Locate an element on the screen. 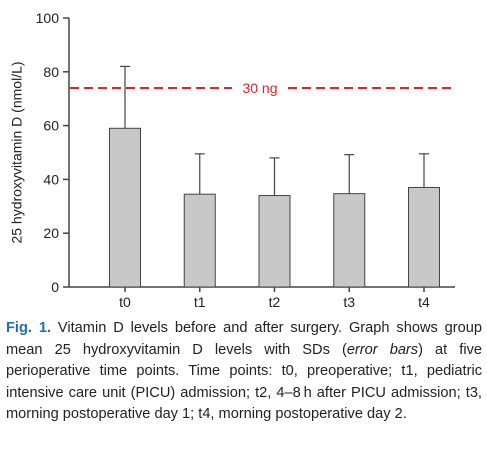 The width and height of the screenshot is (487, 455). y-axis-title: 25 hydroxyvitamin D (nmol/L) is located at coordinates (17, 152).